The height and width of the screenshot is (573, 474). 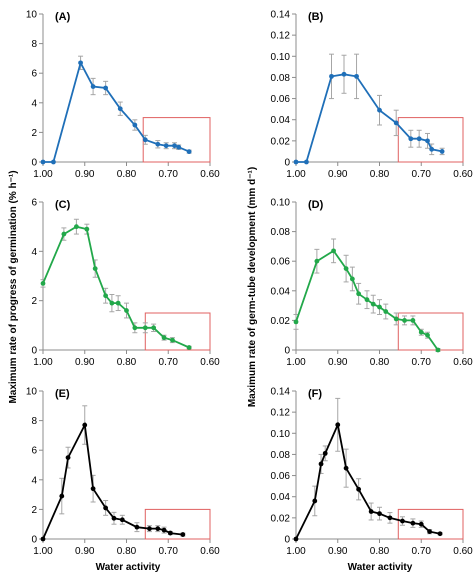 What do you see at coordinates (316, 205) in the screenshot?
I see `panel-label: (D)` at bounding box center [316, 205].